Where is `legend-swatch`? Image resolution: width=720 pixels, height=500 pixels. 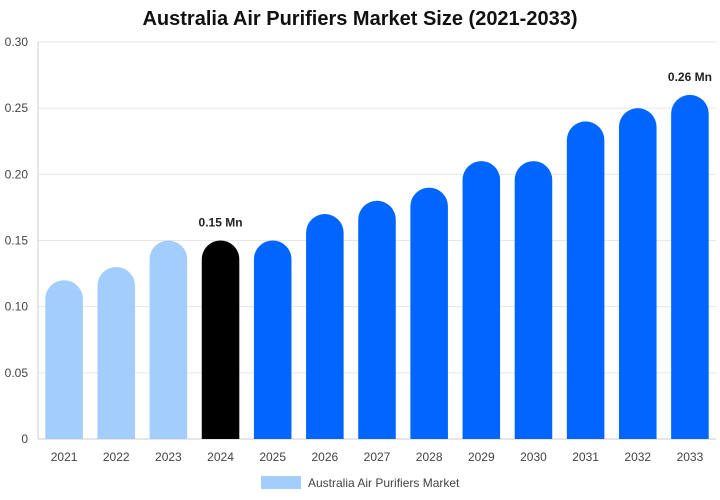 legend-swatch is located at coordinates (281, 482).